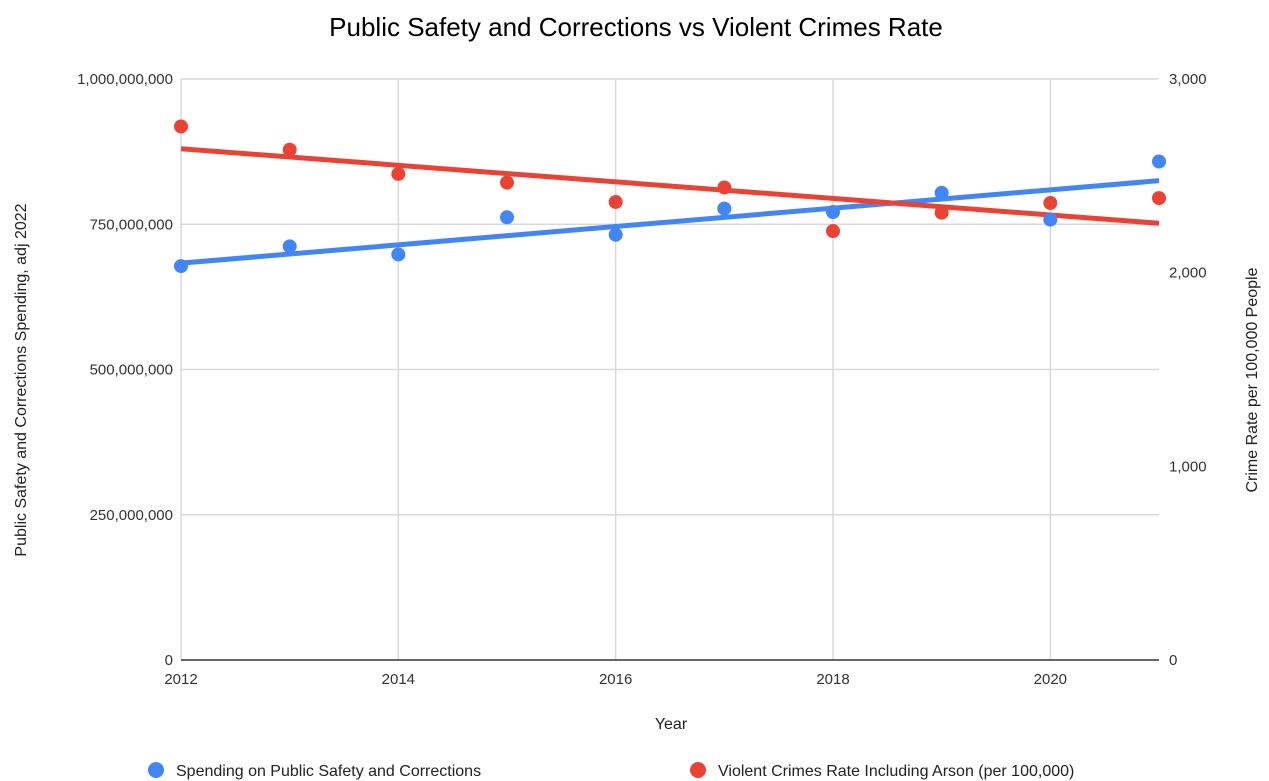  I want to click on x-tick-label: 2012, so click(180, 679).